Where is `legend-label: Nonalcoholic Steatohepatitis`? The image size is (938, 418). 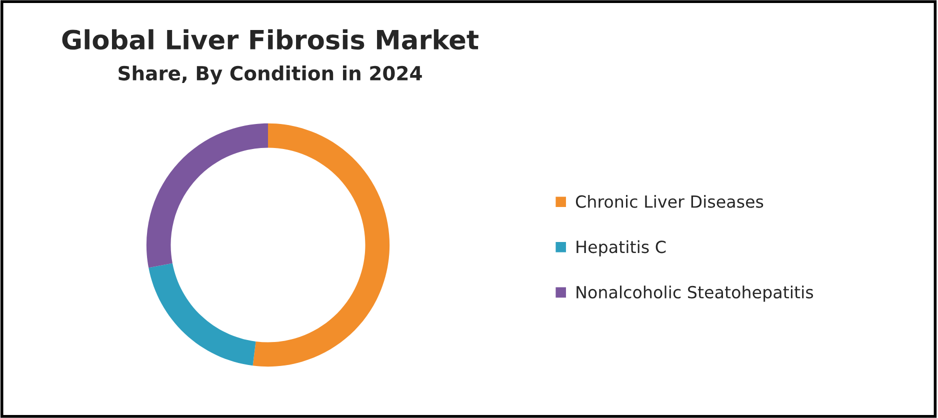
legend-label: Nonalcoholic Steatohepatitis is located at coordinates (695, 294).